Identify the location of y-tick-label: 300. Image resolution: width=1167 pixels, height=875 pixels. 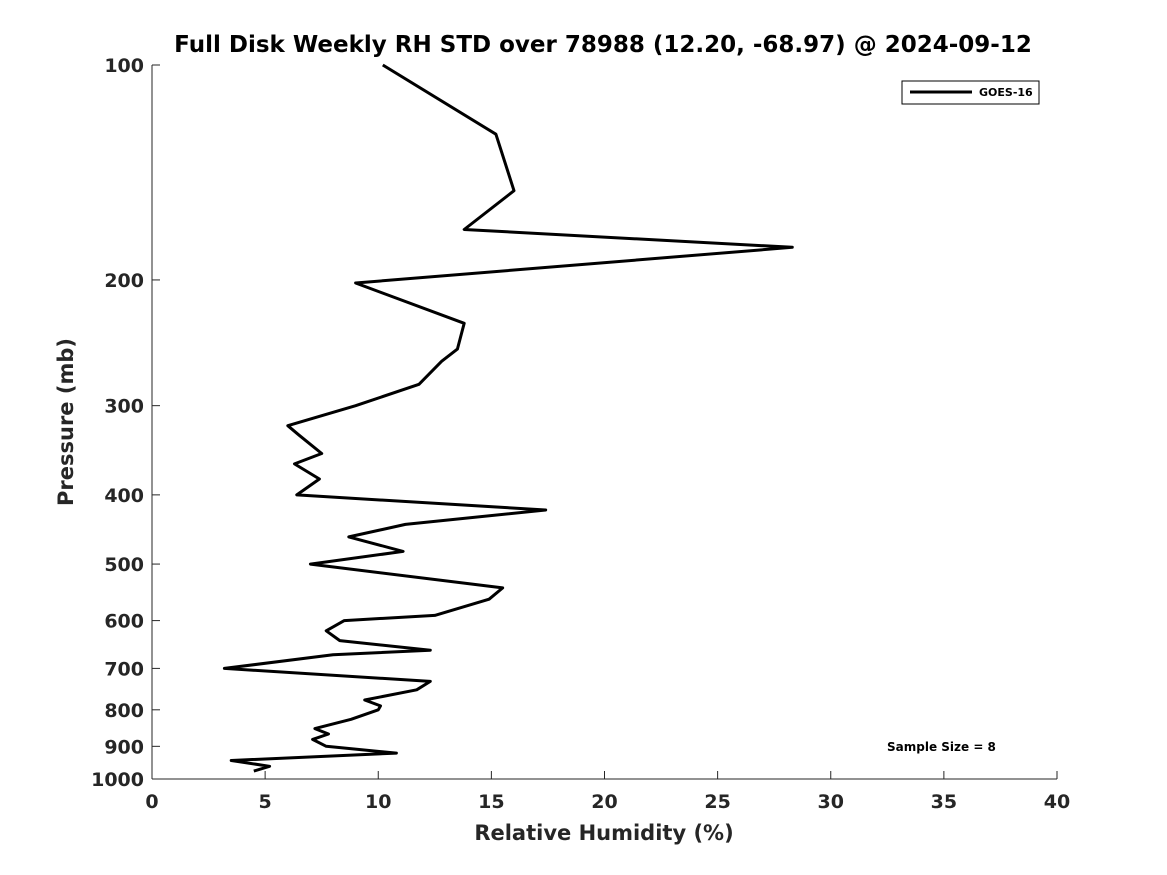
(124, 407).